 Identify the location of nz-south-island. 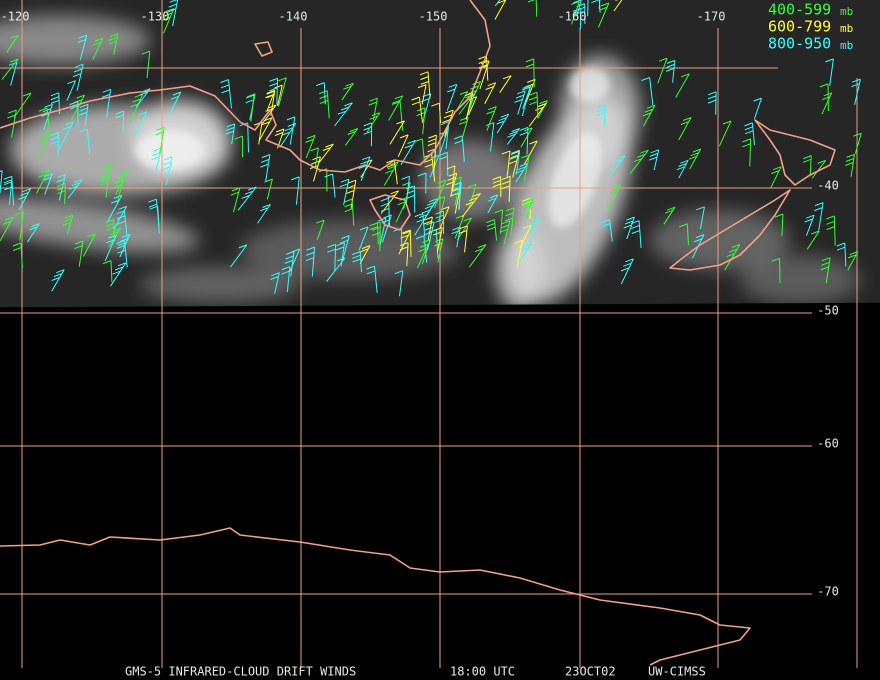
(730, 230).